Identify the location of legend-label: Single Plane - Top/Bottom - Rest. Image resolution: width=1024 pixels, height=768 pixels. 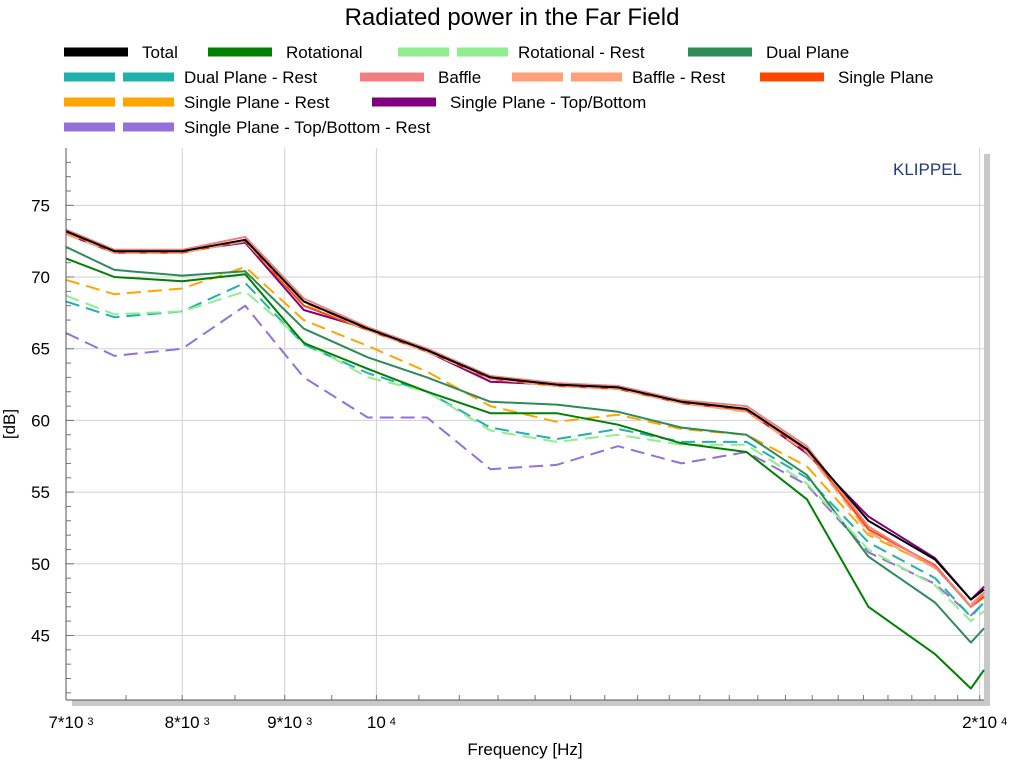
(307, 127).